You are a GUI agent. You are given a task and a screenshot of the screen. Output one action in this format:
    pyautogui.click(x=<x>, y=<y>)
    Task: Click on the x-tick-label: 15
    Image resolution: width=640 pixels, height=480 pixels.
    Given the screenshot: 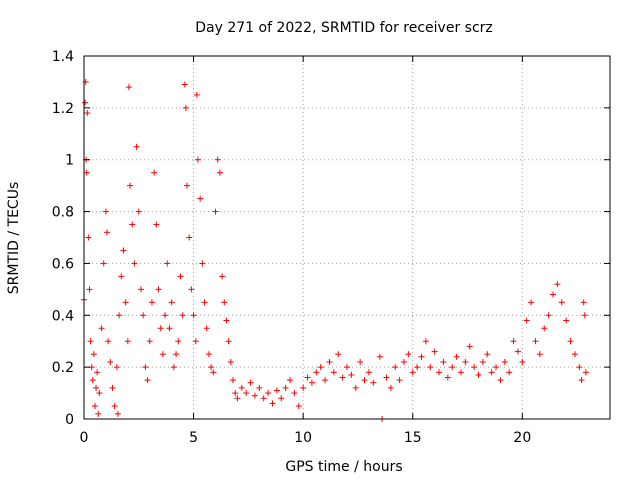 What is the action you would take?
    pyautogui.click(x=413, y=438)
    